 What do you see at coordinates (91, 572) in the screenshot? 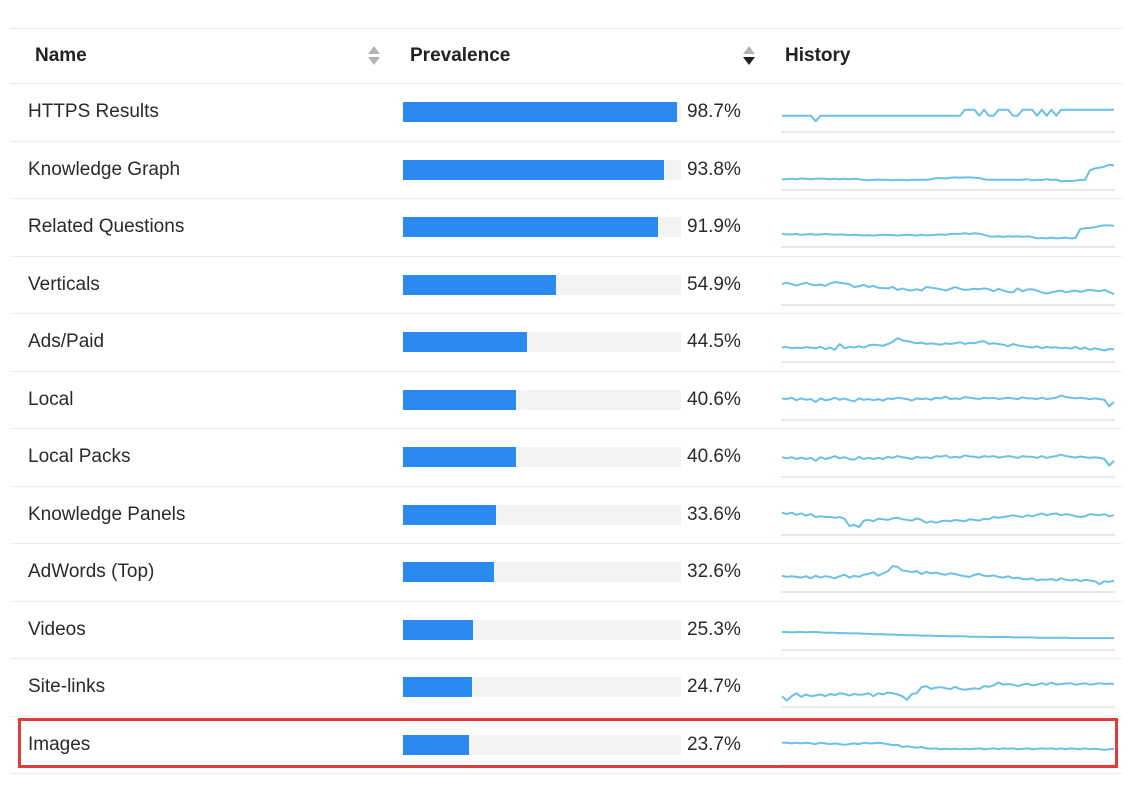
I see `row-name: AdWords (Top)` at bounding box center [91, 572].